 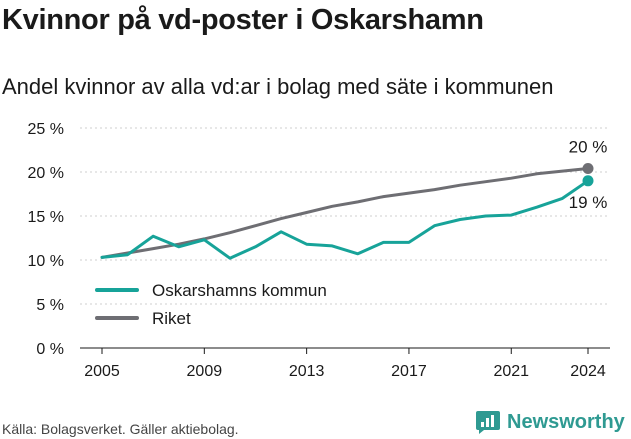 What do you see at coordinates (46, 261) in the screenshot?
I see `y-tick-label: 10 %` at bounding box center [46, 261].